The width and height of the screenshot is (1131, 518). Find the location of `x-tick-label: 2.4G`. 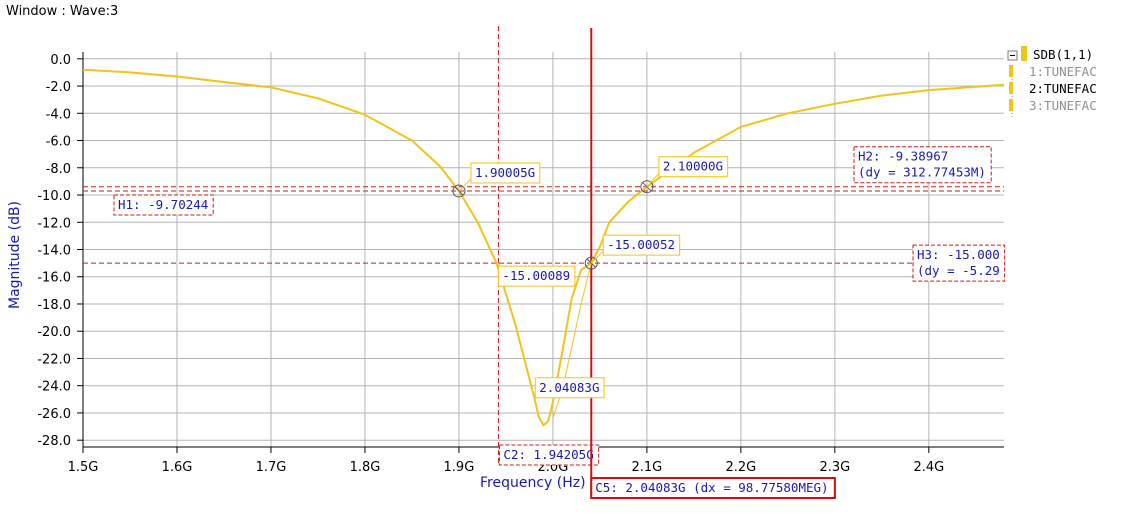

x-tick-label: 2.4G is located at coordinates (928, 467).